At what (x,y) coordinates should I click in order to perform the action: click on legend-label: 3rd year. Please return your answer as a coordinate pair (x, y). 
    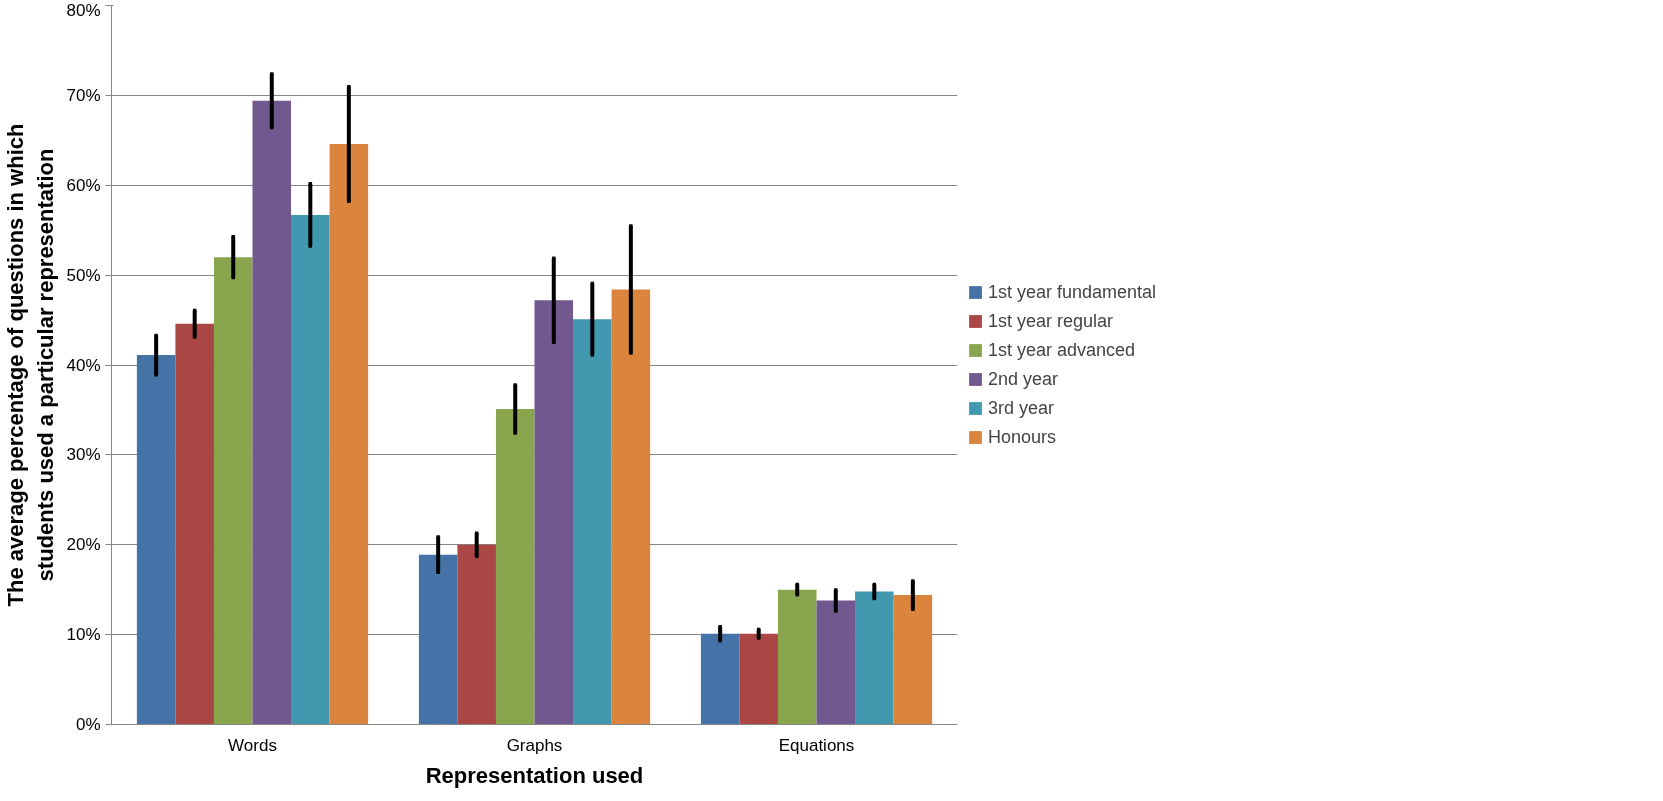
    Looking at the image, I should click on (1021, 408).